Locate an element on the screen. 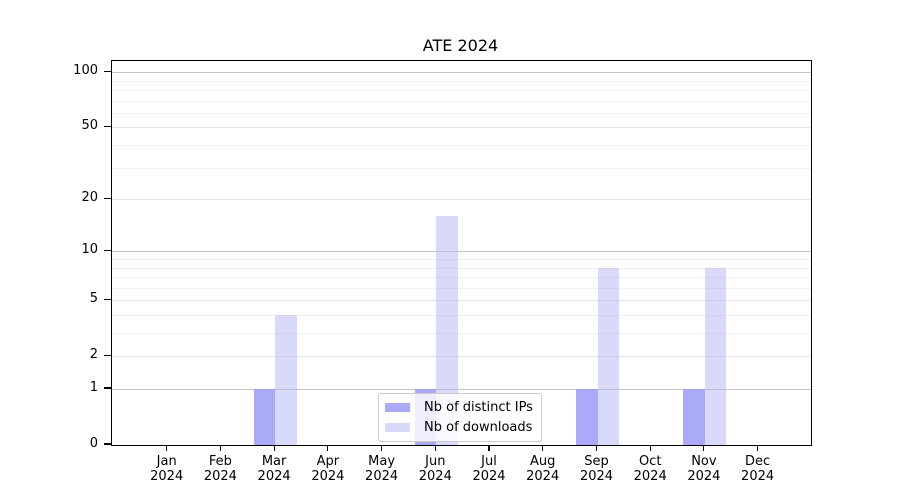 This screenshot has height=500, width=900. bar-nb-of-distinct-ips-nov-2024 is located at coordinates (694, 417).